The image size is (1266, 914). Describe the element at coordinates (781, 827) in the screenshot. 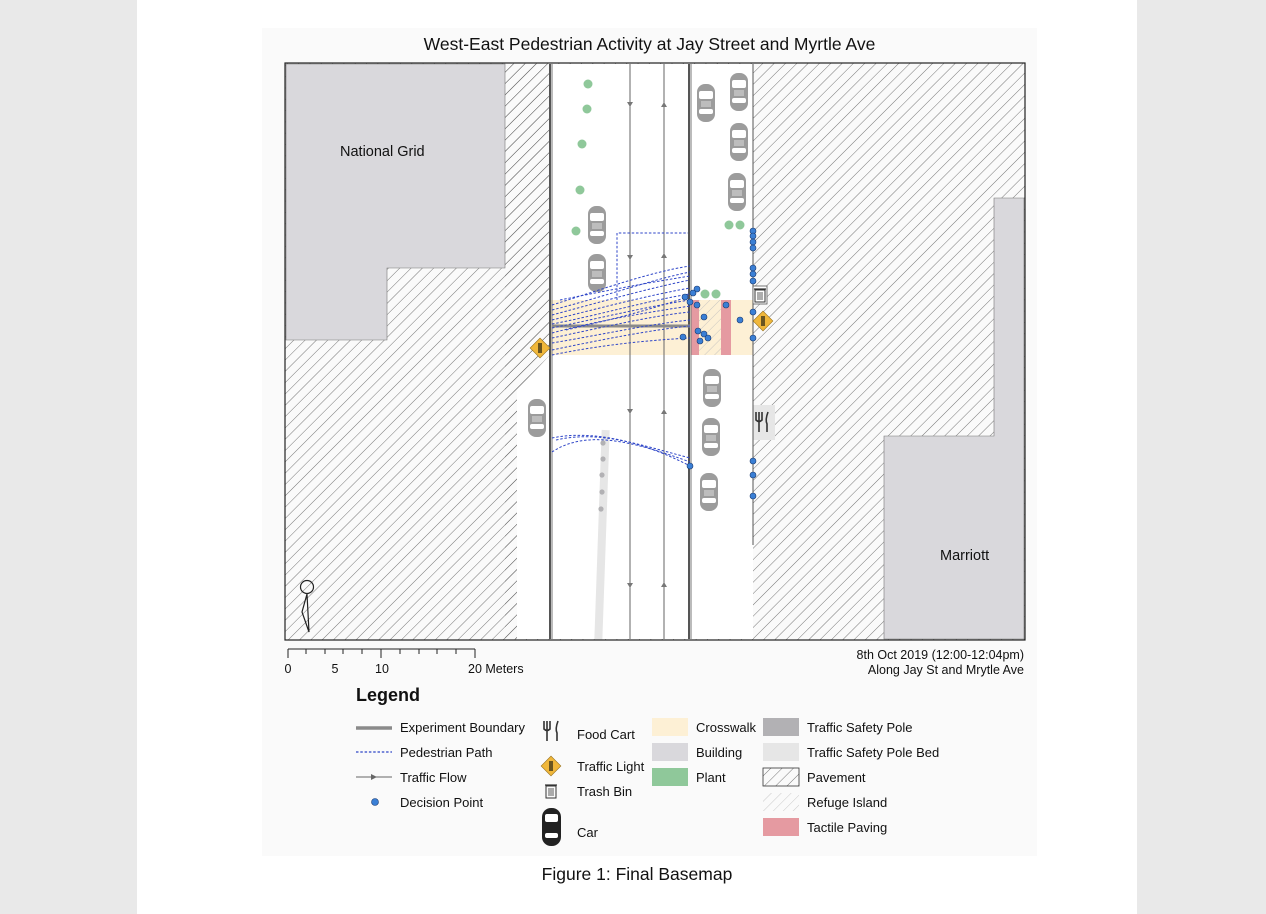

I see `legend-tactile-swatch` at that location.